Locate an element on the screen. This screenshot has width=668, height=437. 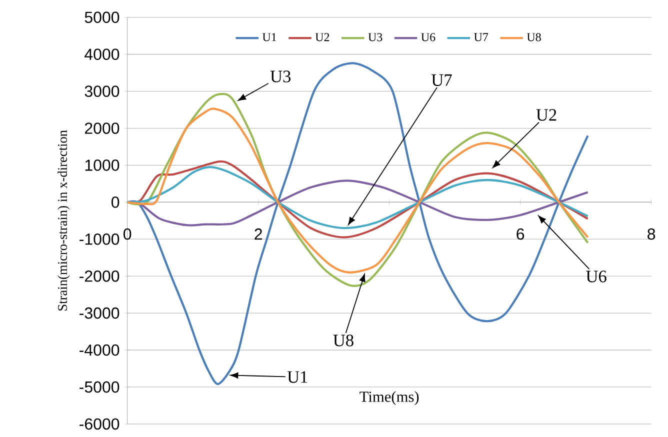
line-series is located at coordinates (357, 198).